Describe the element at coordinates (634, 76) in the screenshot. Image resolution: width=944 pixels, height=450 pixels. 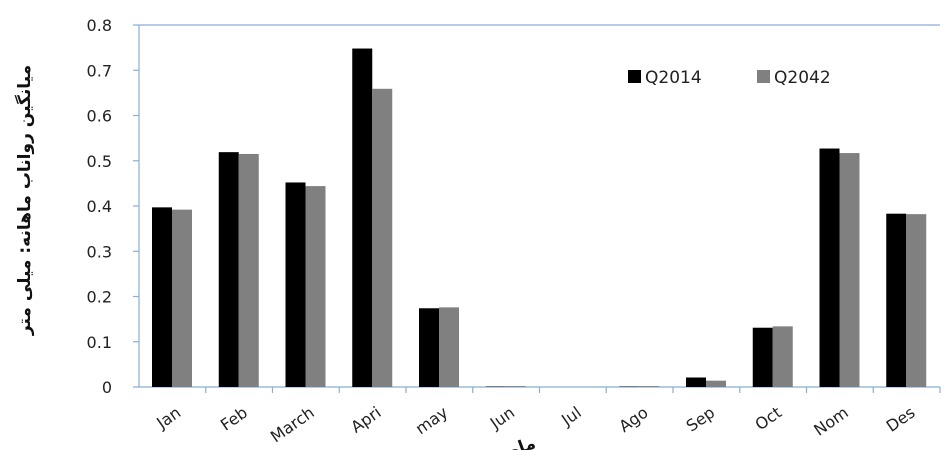
I see `legend-swatch-q2014` at that location.